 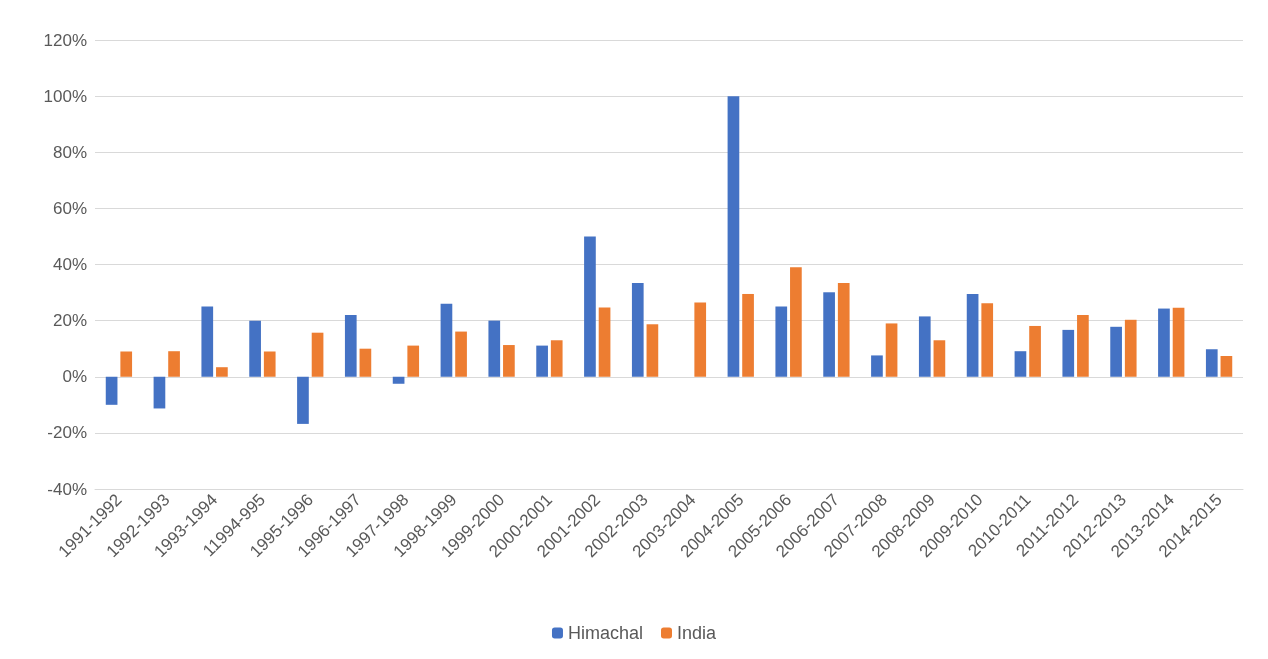 What do you see at coordinates (69, 152) in the screenshot?
I see `y-tick-label: 80%` at bounding box center [69, 152].